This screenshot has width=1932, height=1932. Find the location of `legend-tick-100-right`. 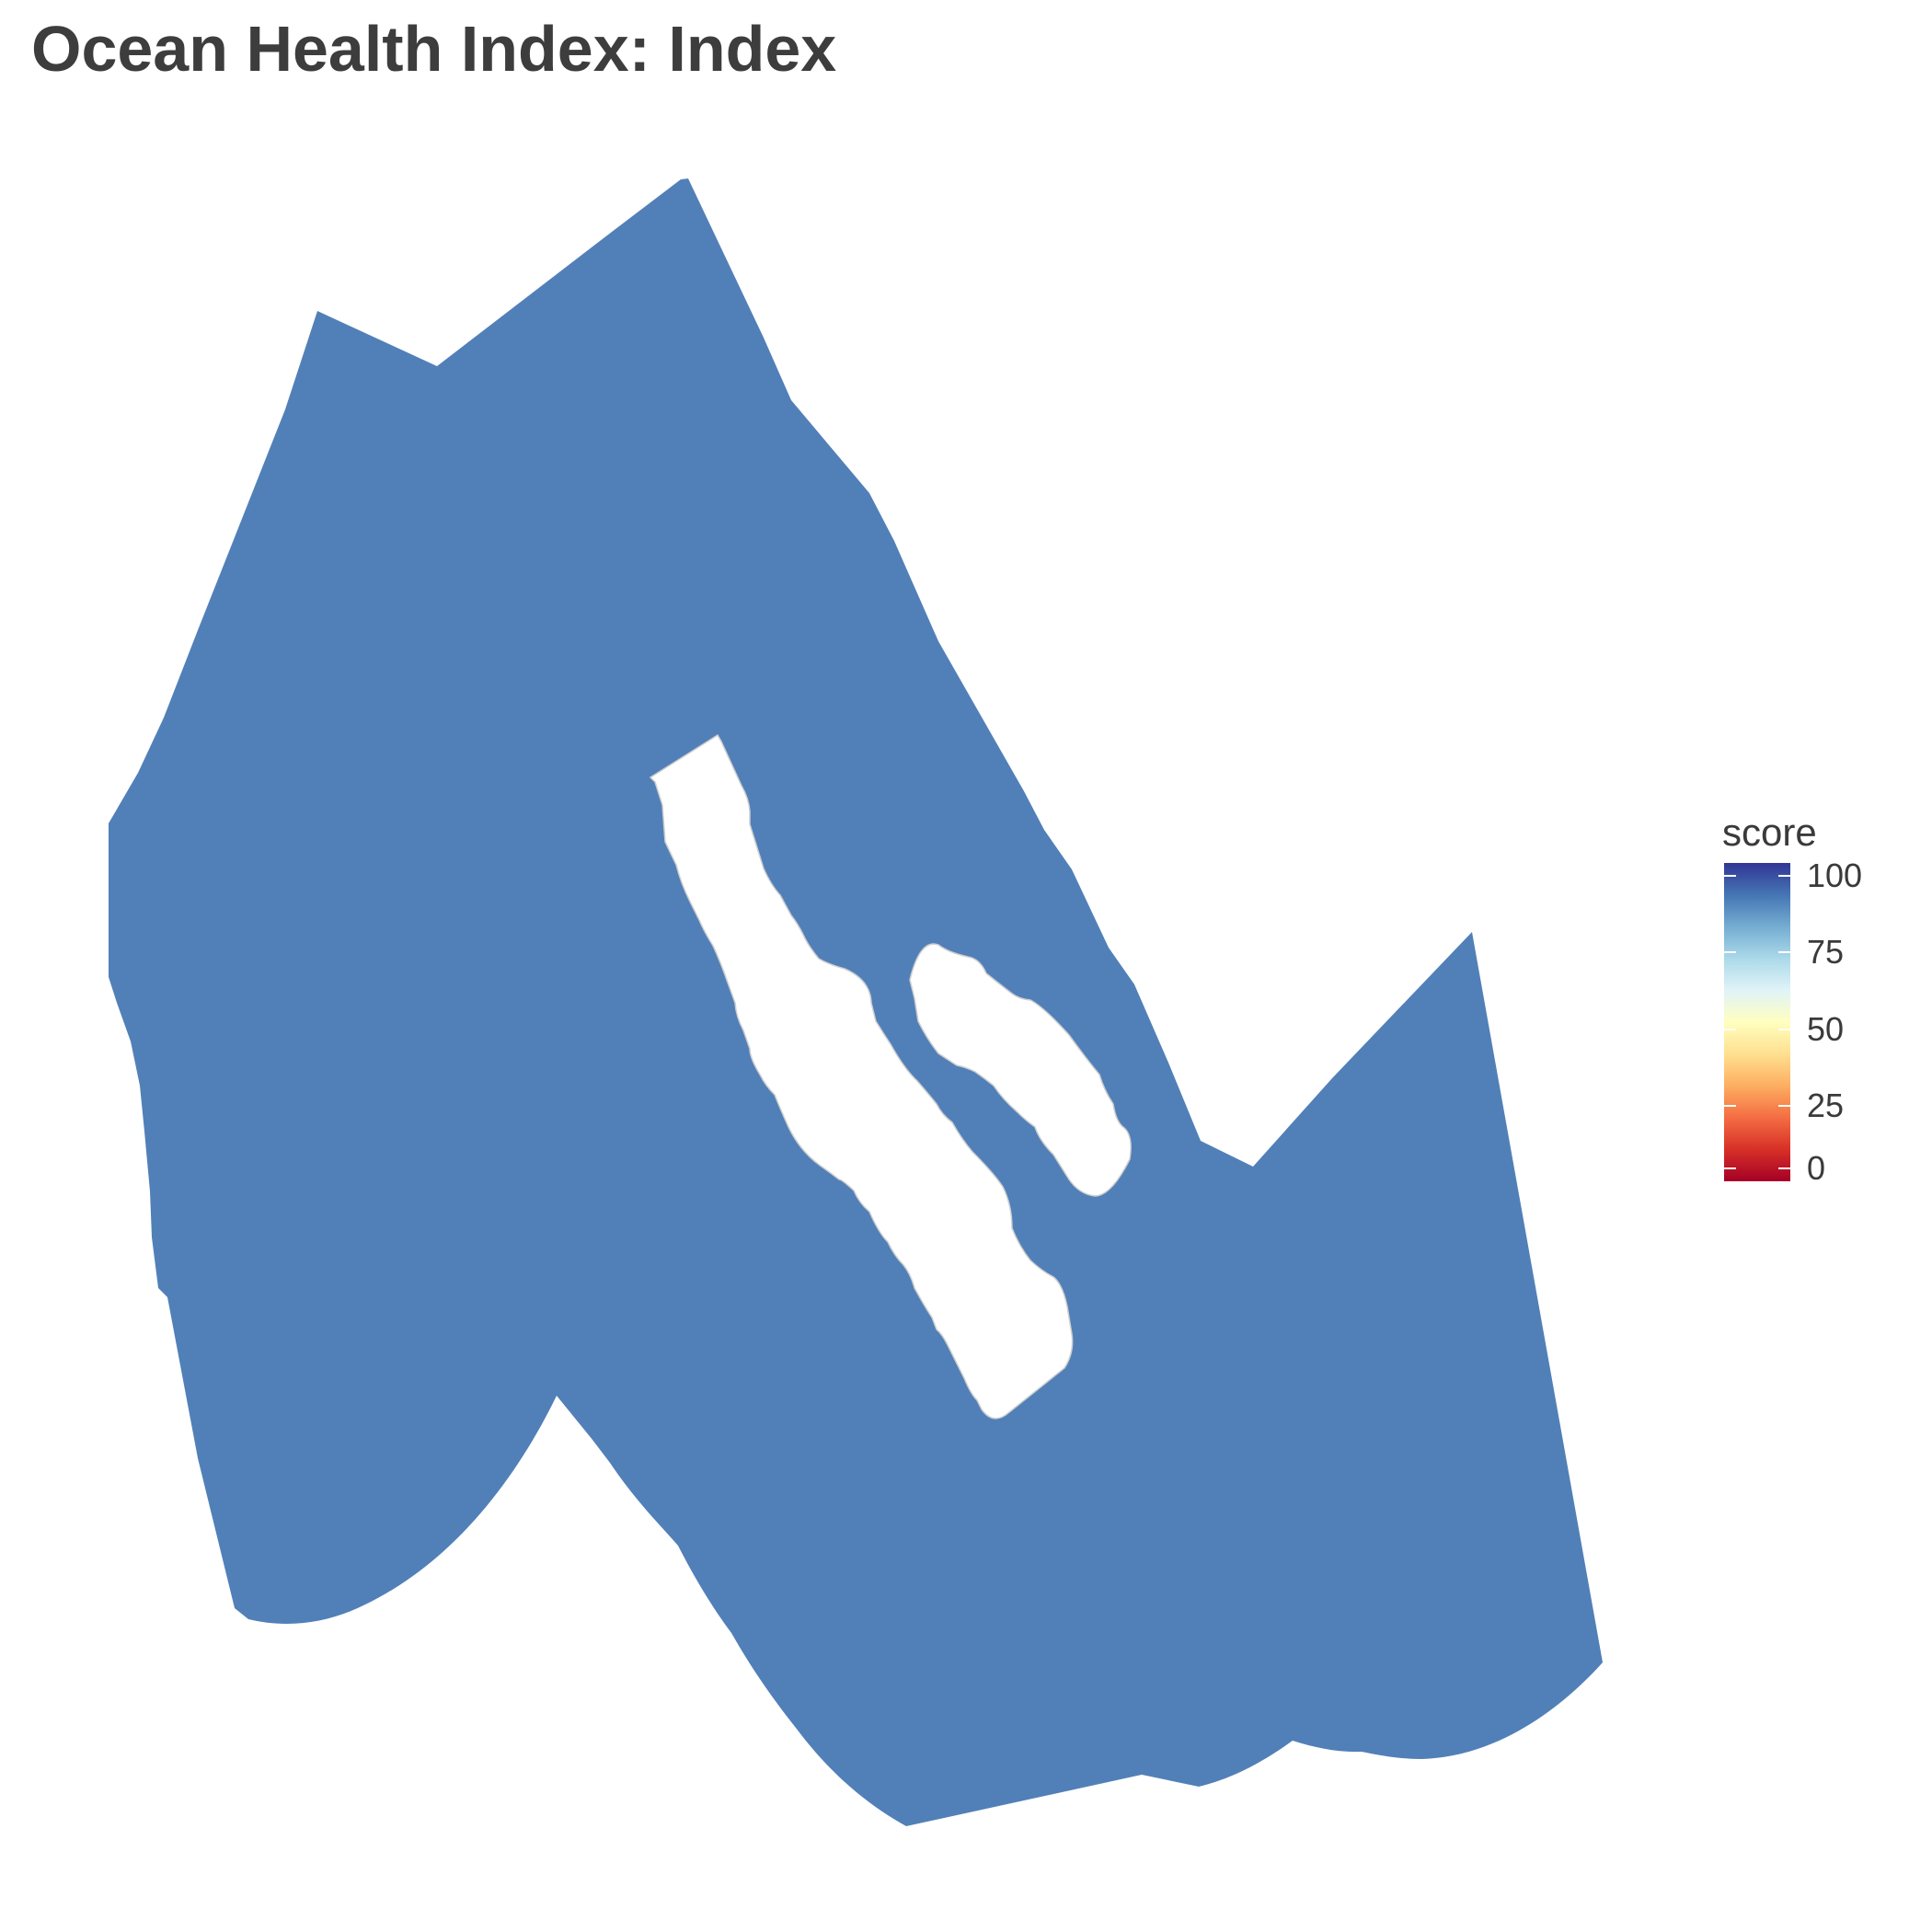

legend-tick-100-right is located at coordinates (1784, 876).